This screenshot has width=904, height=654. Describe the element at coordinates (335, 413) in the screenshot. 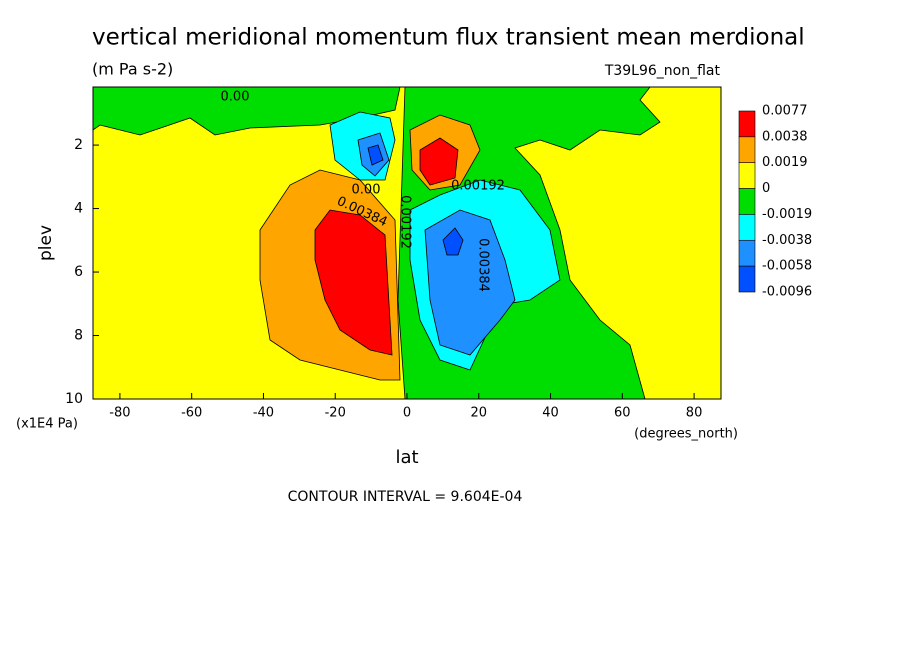

I see `x-tick-label: -20` at that location.